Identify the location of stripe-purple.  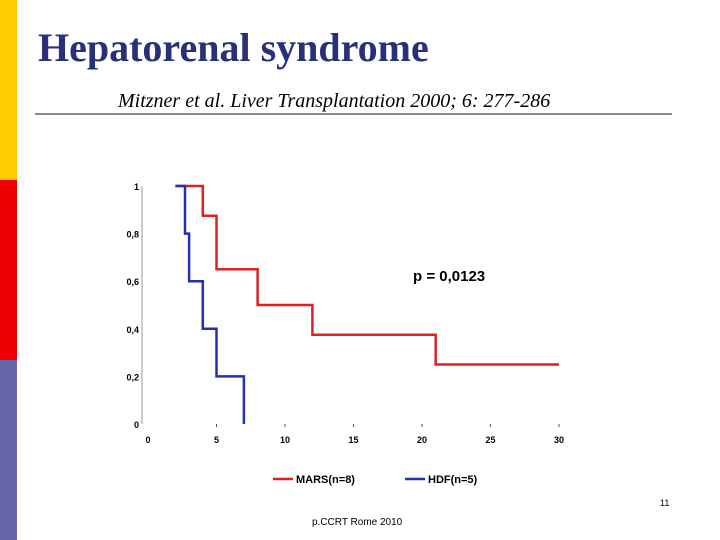
(8, 450).